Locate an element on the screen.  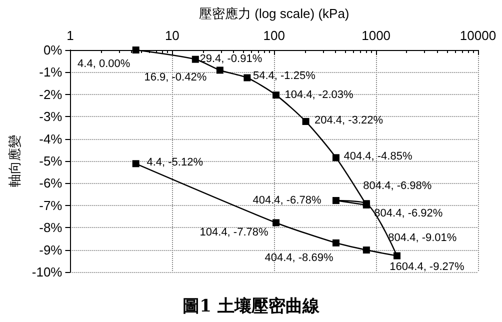
data-label: 104.4, -2.03% is located at coordinates (319, 95).